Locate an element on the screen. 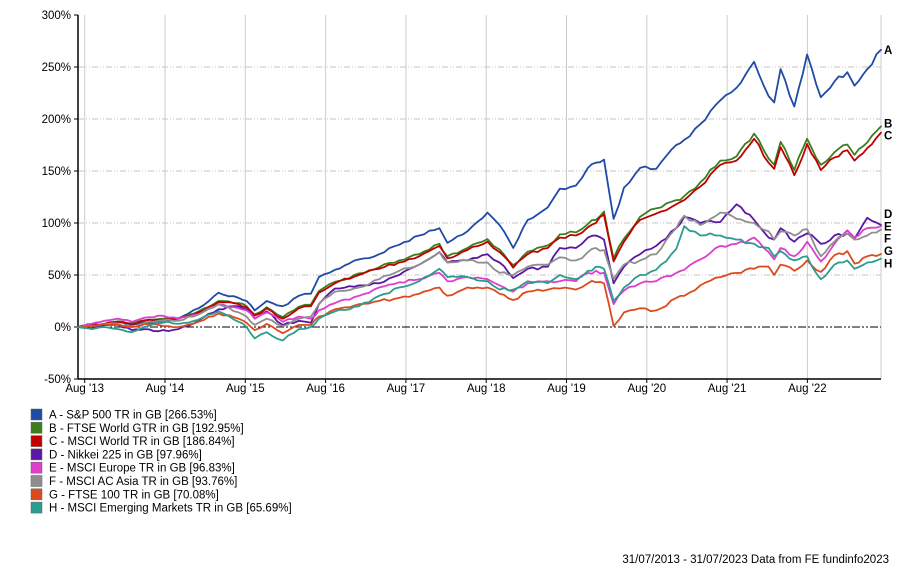  legend-label-C: C - MSCI World TR in GB [186.84%] is located at coordinates (142, 442).